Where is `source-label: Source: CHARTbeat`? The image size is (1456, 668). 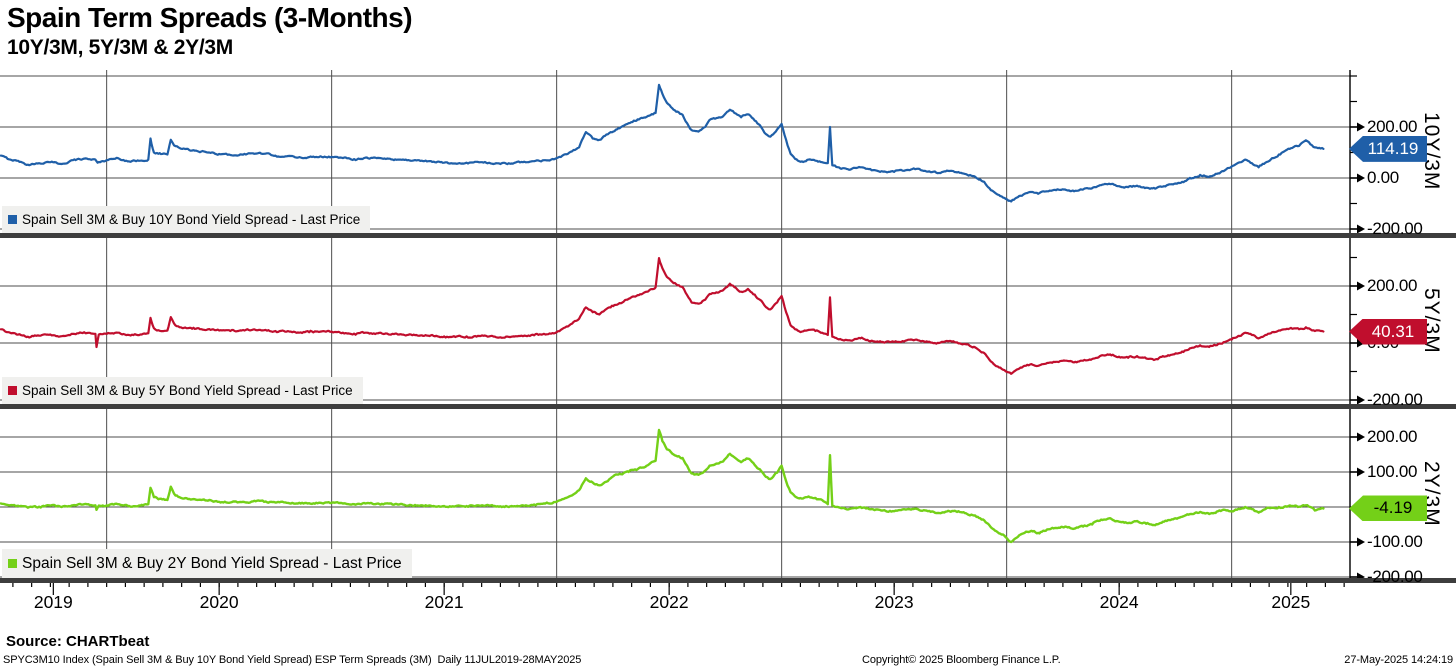
source-label: Source: CHARTbeat is located at coordinates (78, 641).